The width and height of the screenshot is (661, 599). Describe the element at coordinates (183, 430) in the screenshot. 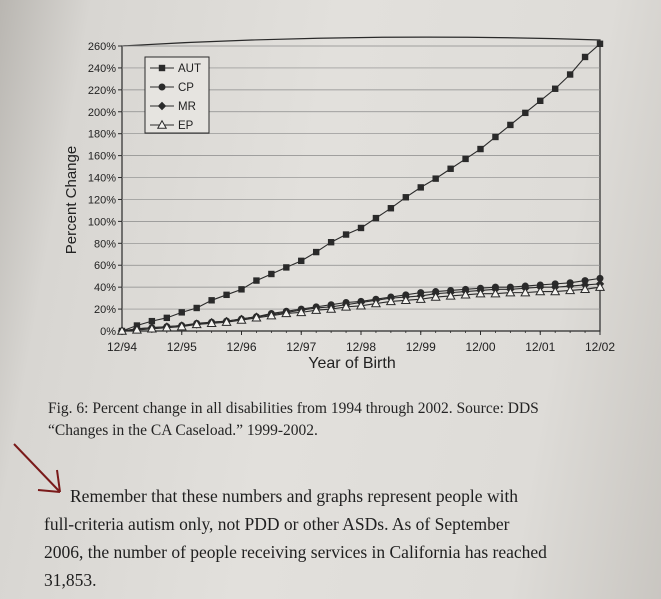

I see `caption-line: “Changes in the CA Caseload.” 1999-2002.` at that location.